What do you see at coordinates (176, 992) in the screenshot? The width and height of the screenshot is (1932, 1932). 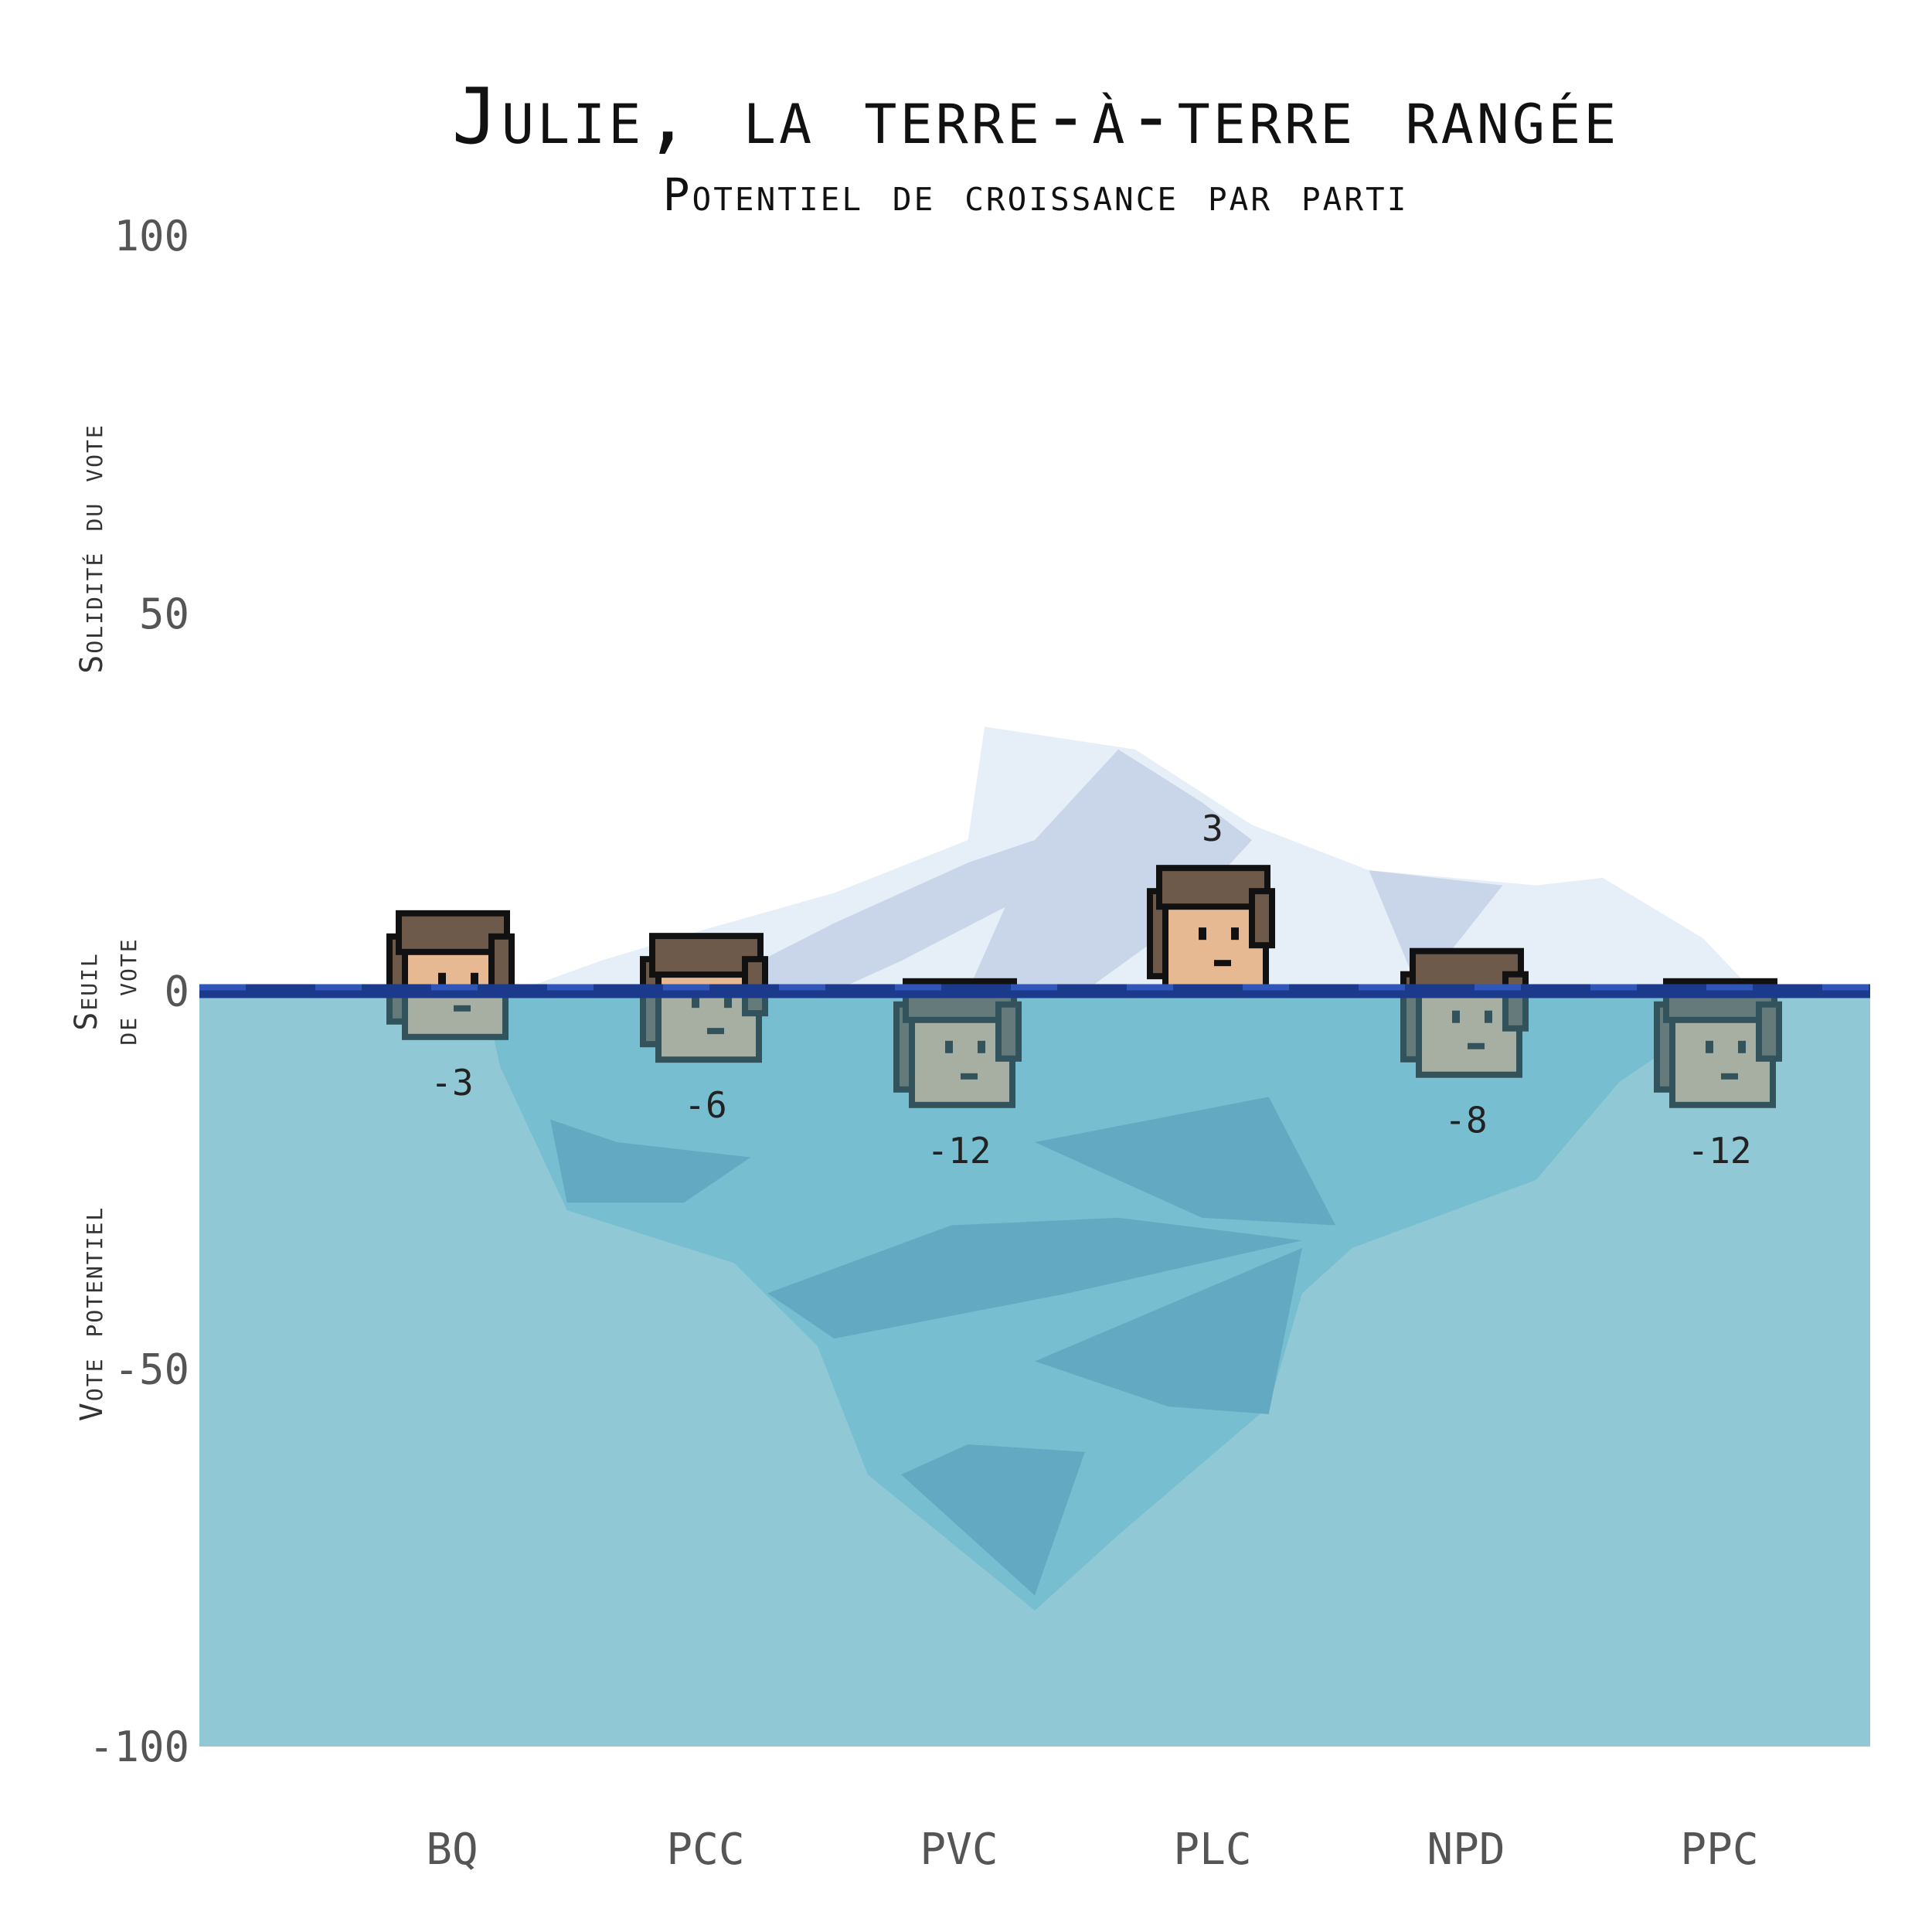 I see `y-tick-label: 0` at bounding box center [176, 992].